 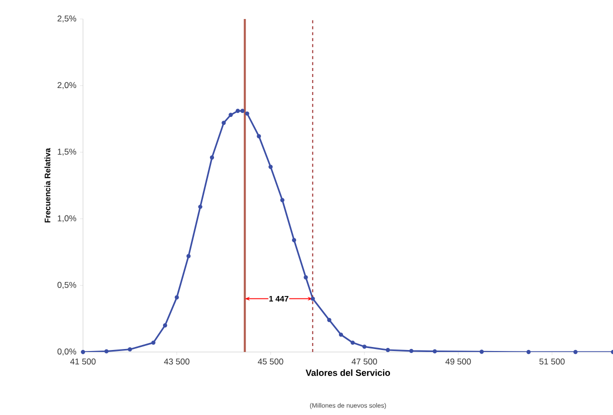 What do you see at coordinates (67, 152) in the screenshot?
I see `y-tick-label: 1,5%` at bounding box center [67, 152].